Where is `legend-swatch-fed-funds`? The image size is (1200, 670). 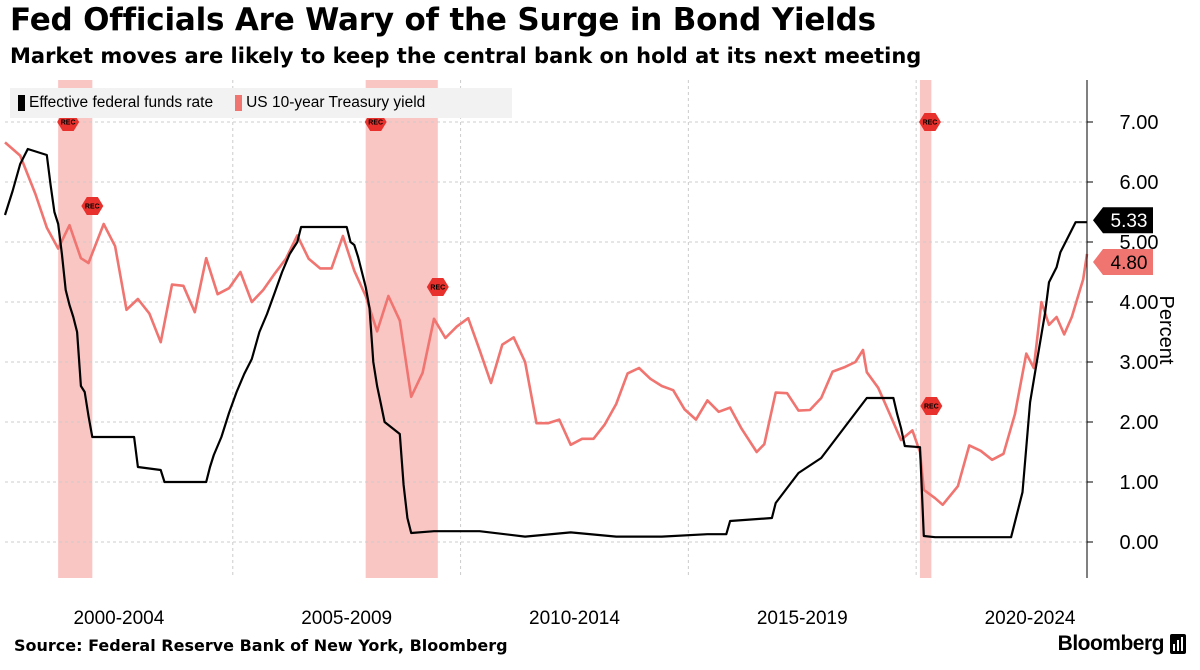 legend-swatch-fed-funds is located at coordinates (21, 103).